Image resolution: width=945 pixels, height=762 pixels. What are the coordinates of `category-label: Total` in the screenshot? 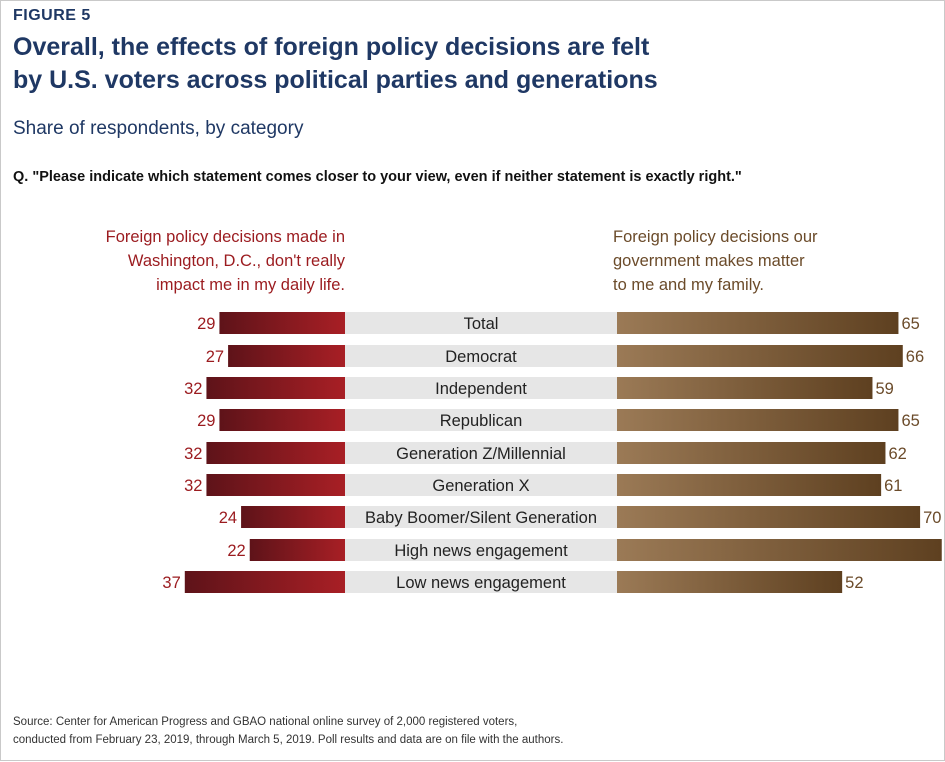 It's located at (481, 324).